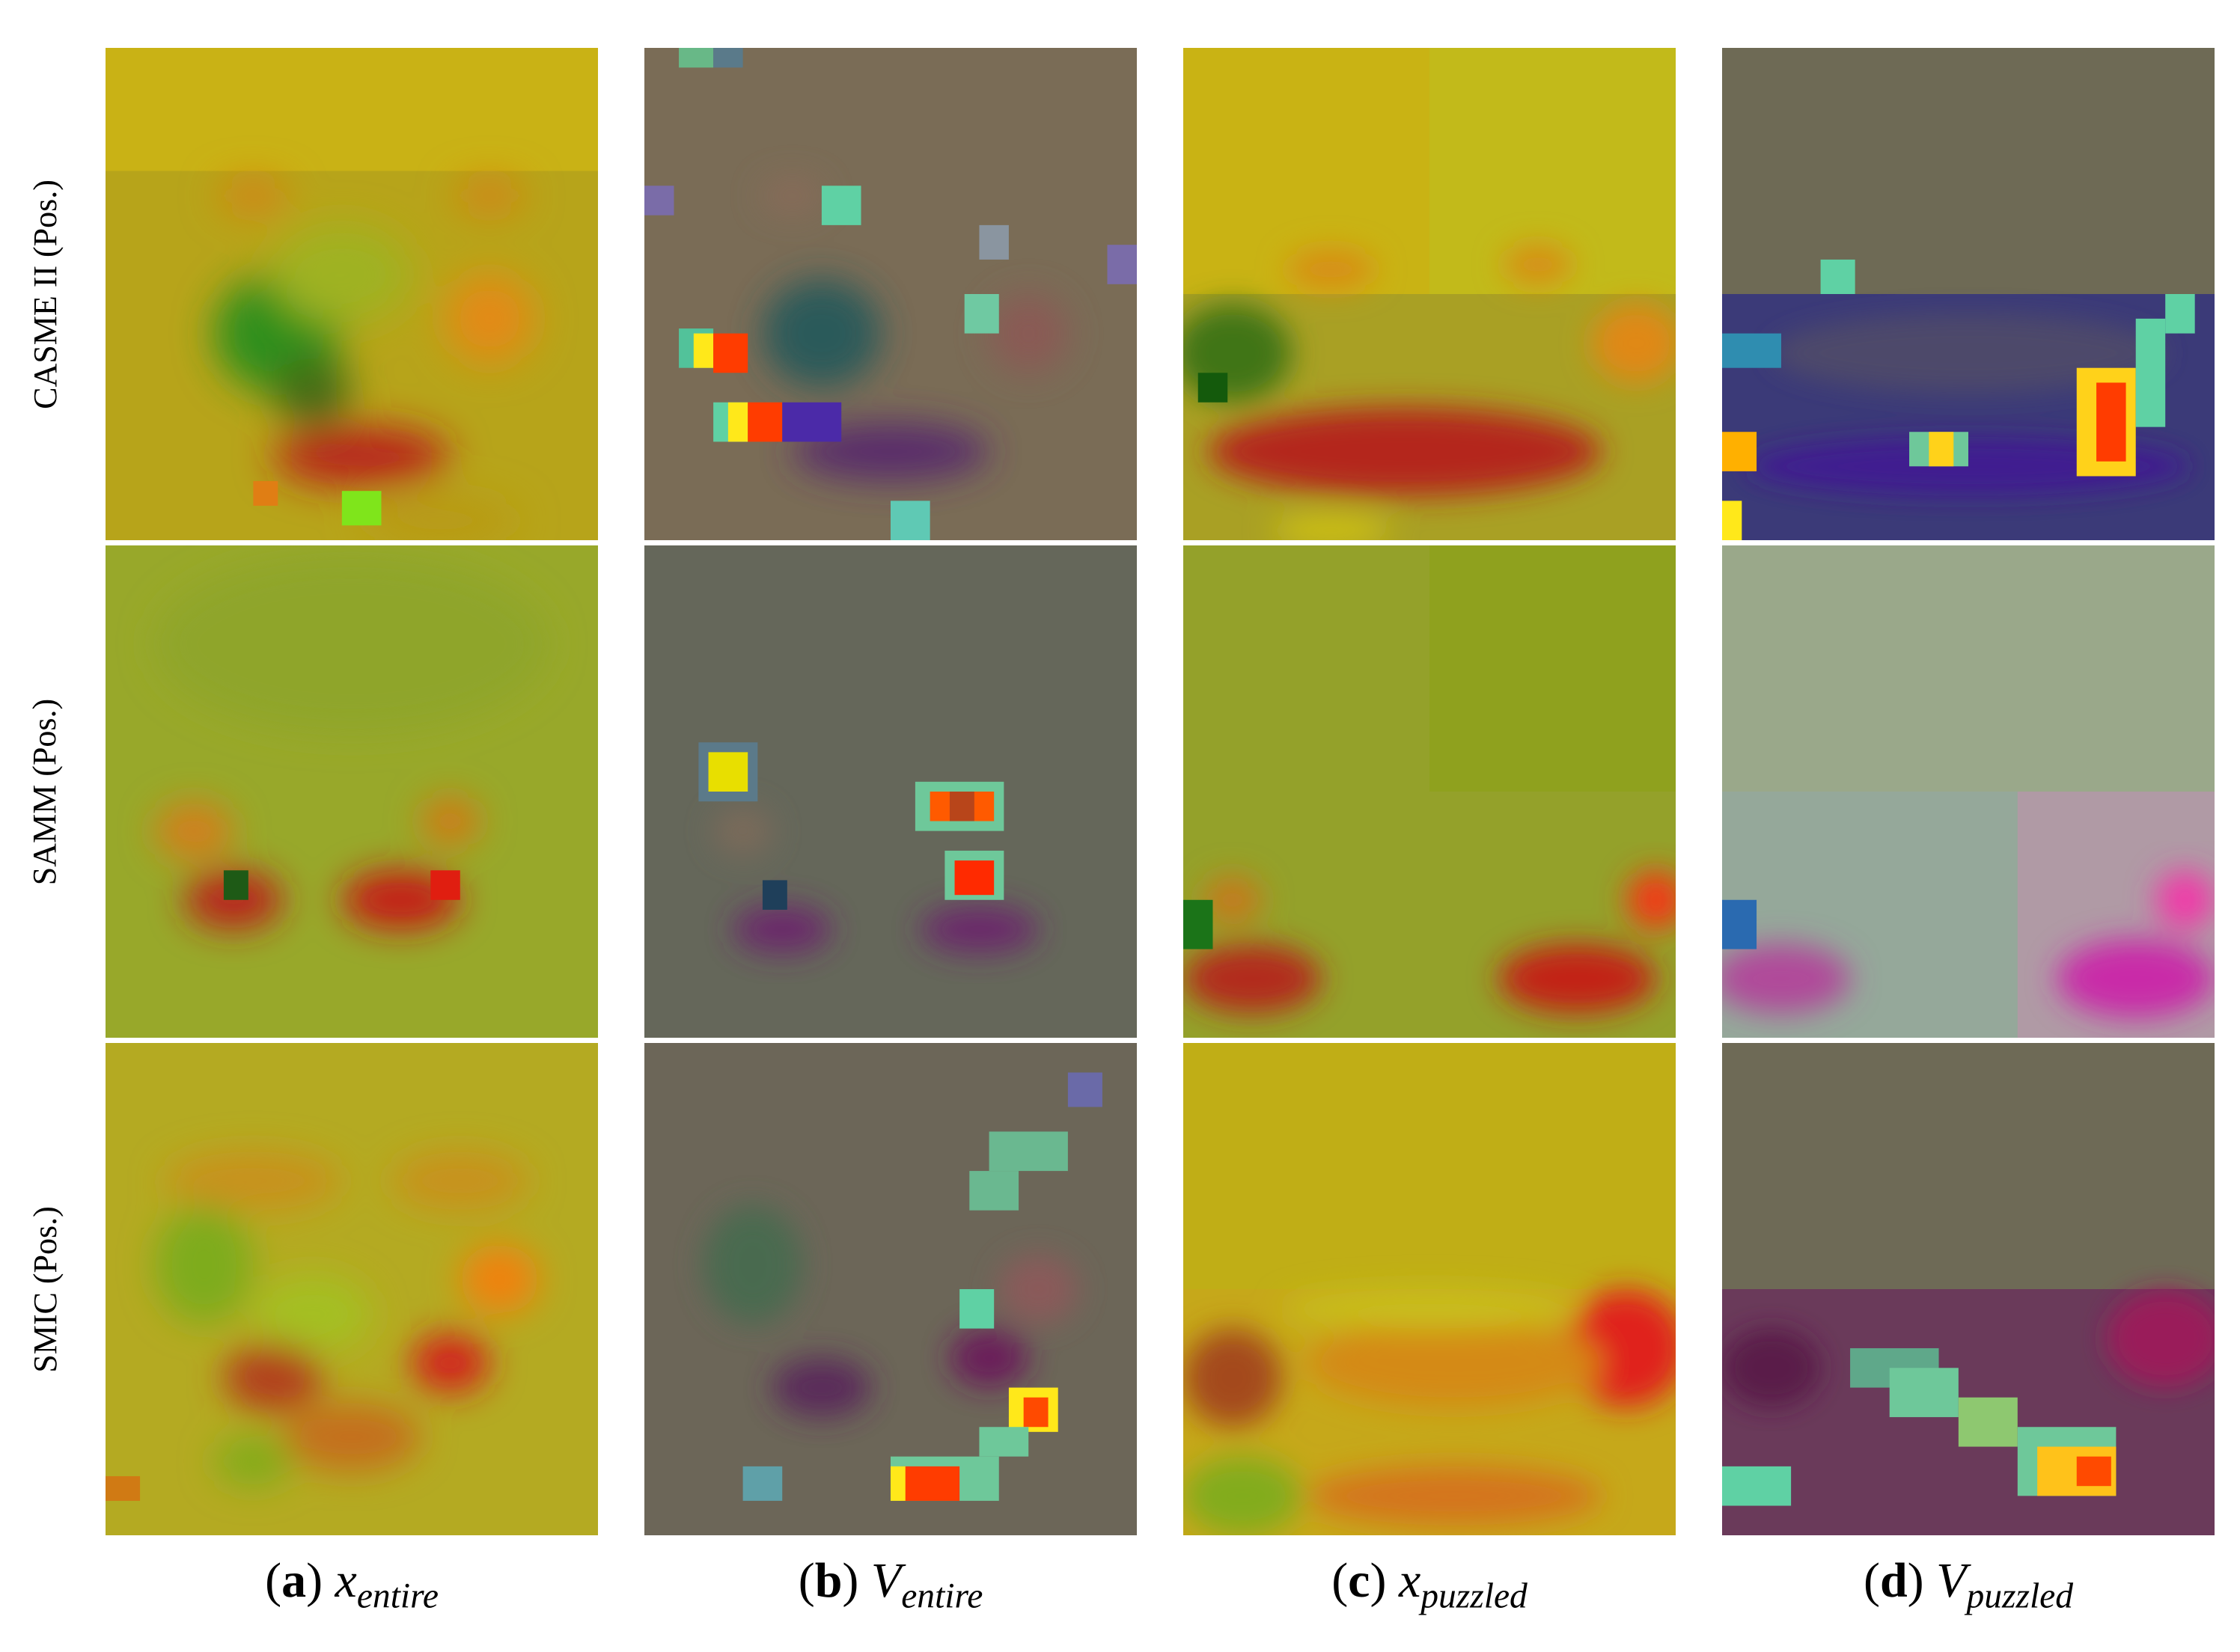  What do you see at coordinates (1969, 294) in the screenshot?
I see `panel-casme-v-puzzled` at bounding box center [1969, 294].